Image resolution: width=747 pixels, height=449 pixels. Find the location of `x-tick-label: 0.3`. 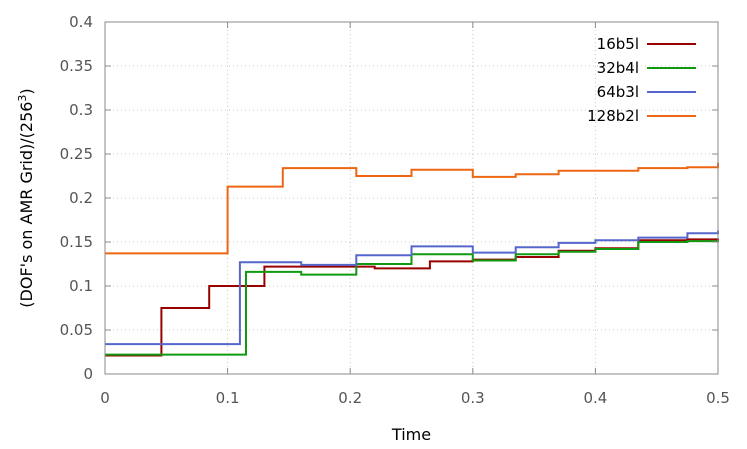

x-tick-label: 0.3 is located at coordinates (473, 398).